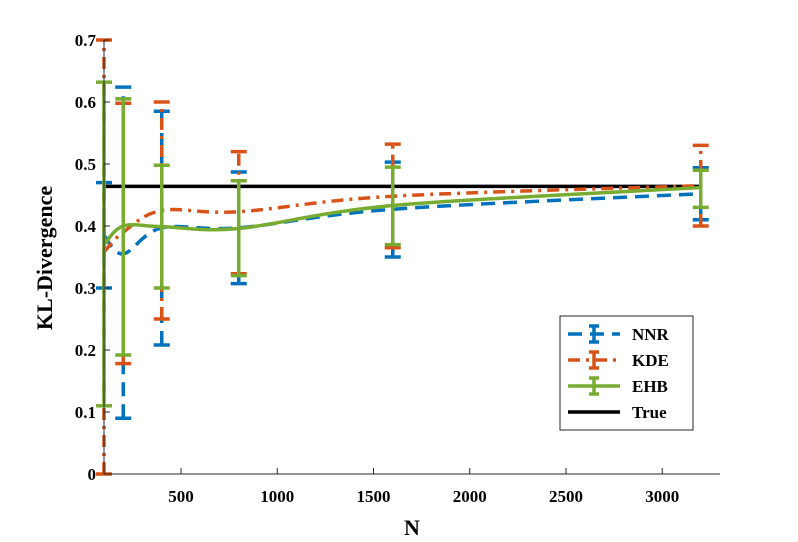 The width and height of the screenshot is (798, 542). I want to click on y-tick-label: 0.3, so click(85, 288).